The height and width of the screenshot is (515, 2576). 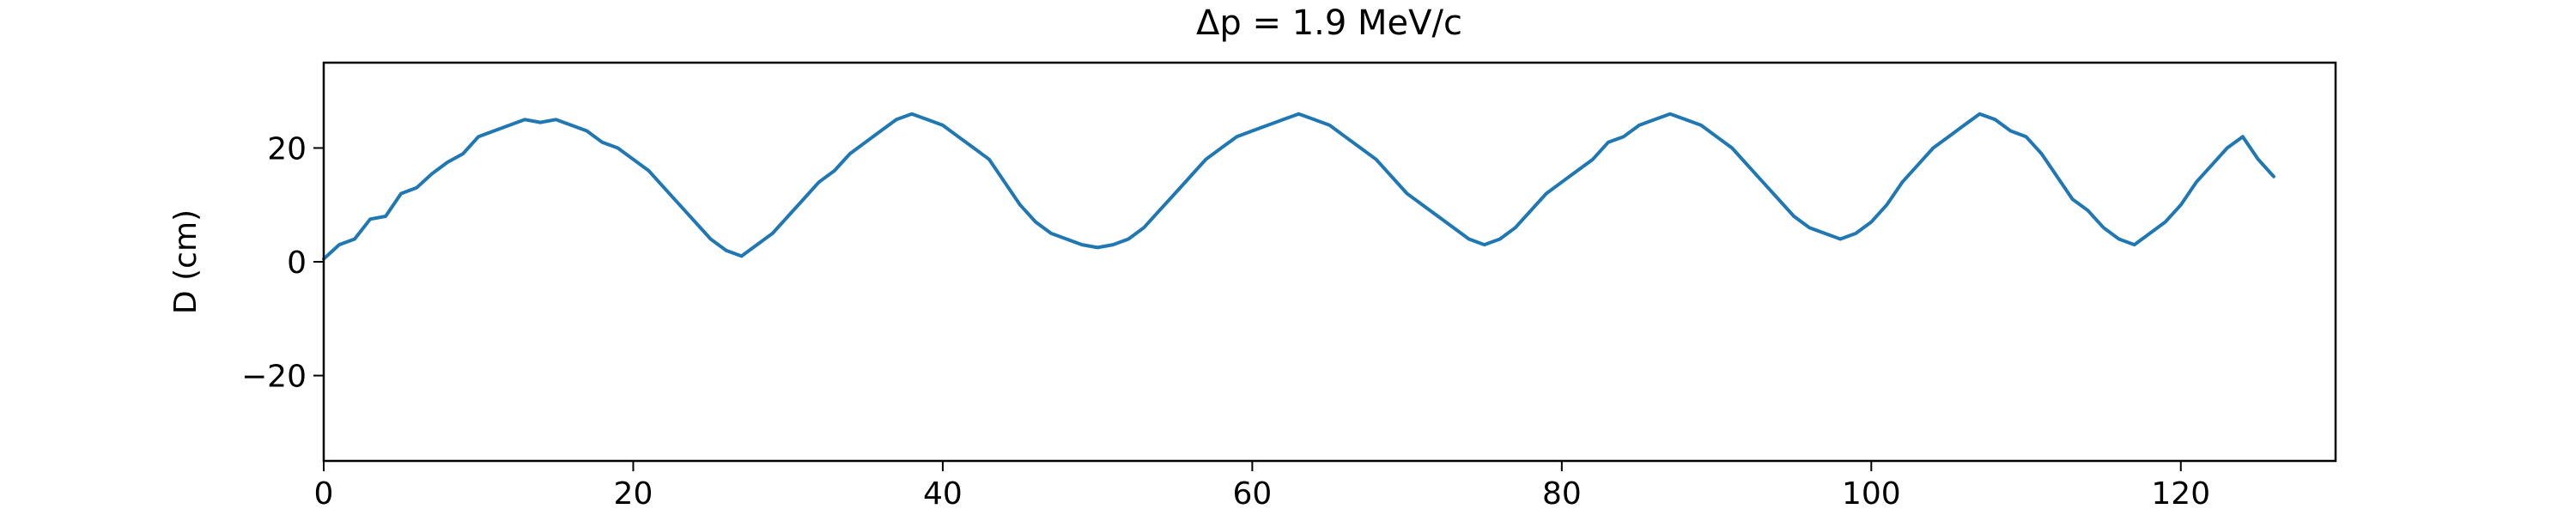 What do you see at coordinates (186, 261) in the screenshot?
I see `y-axis-label: D (cm)` at bounding box center [186, 261].